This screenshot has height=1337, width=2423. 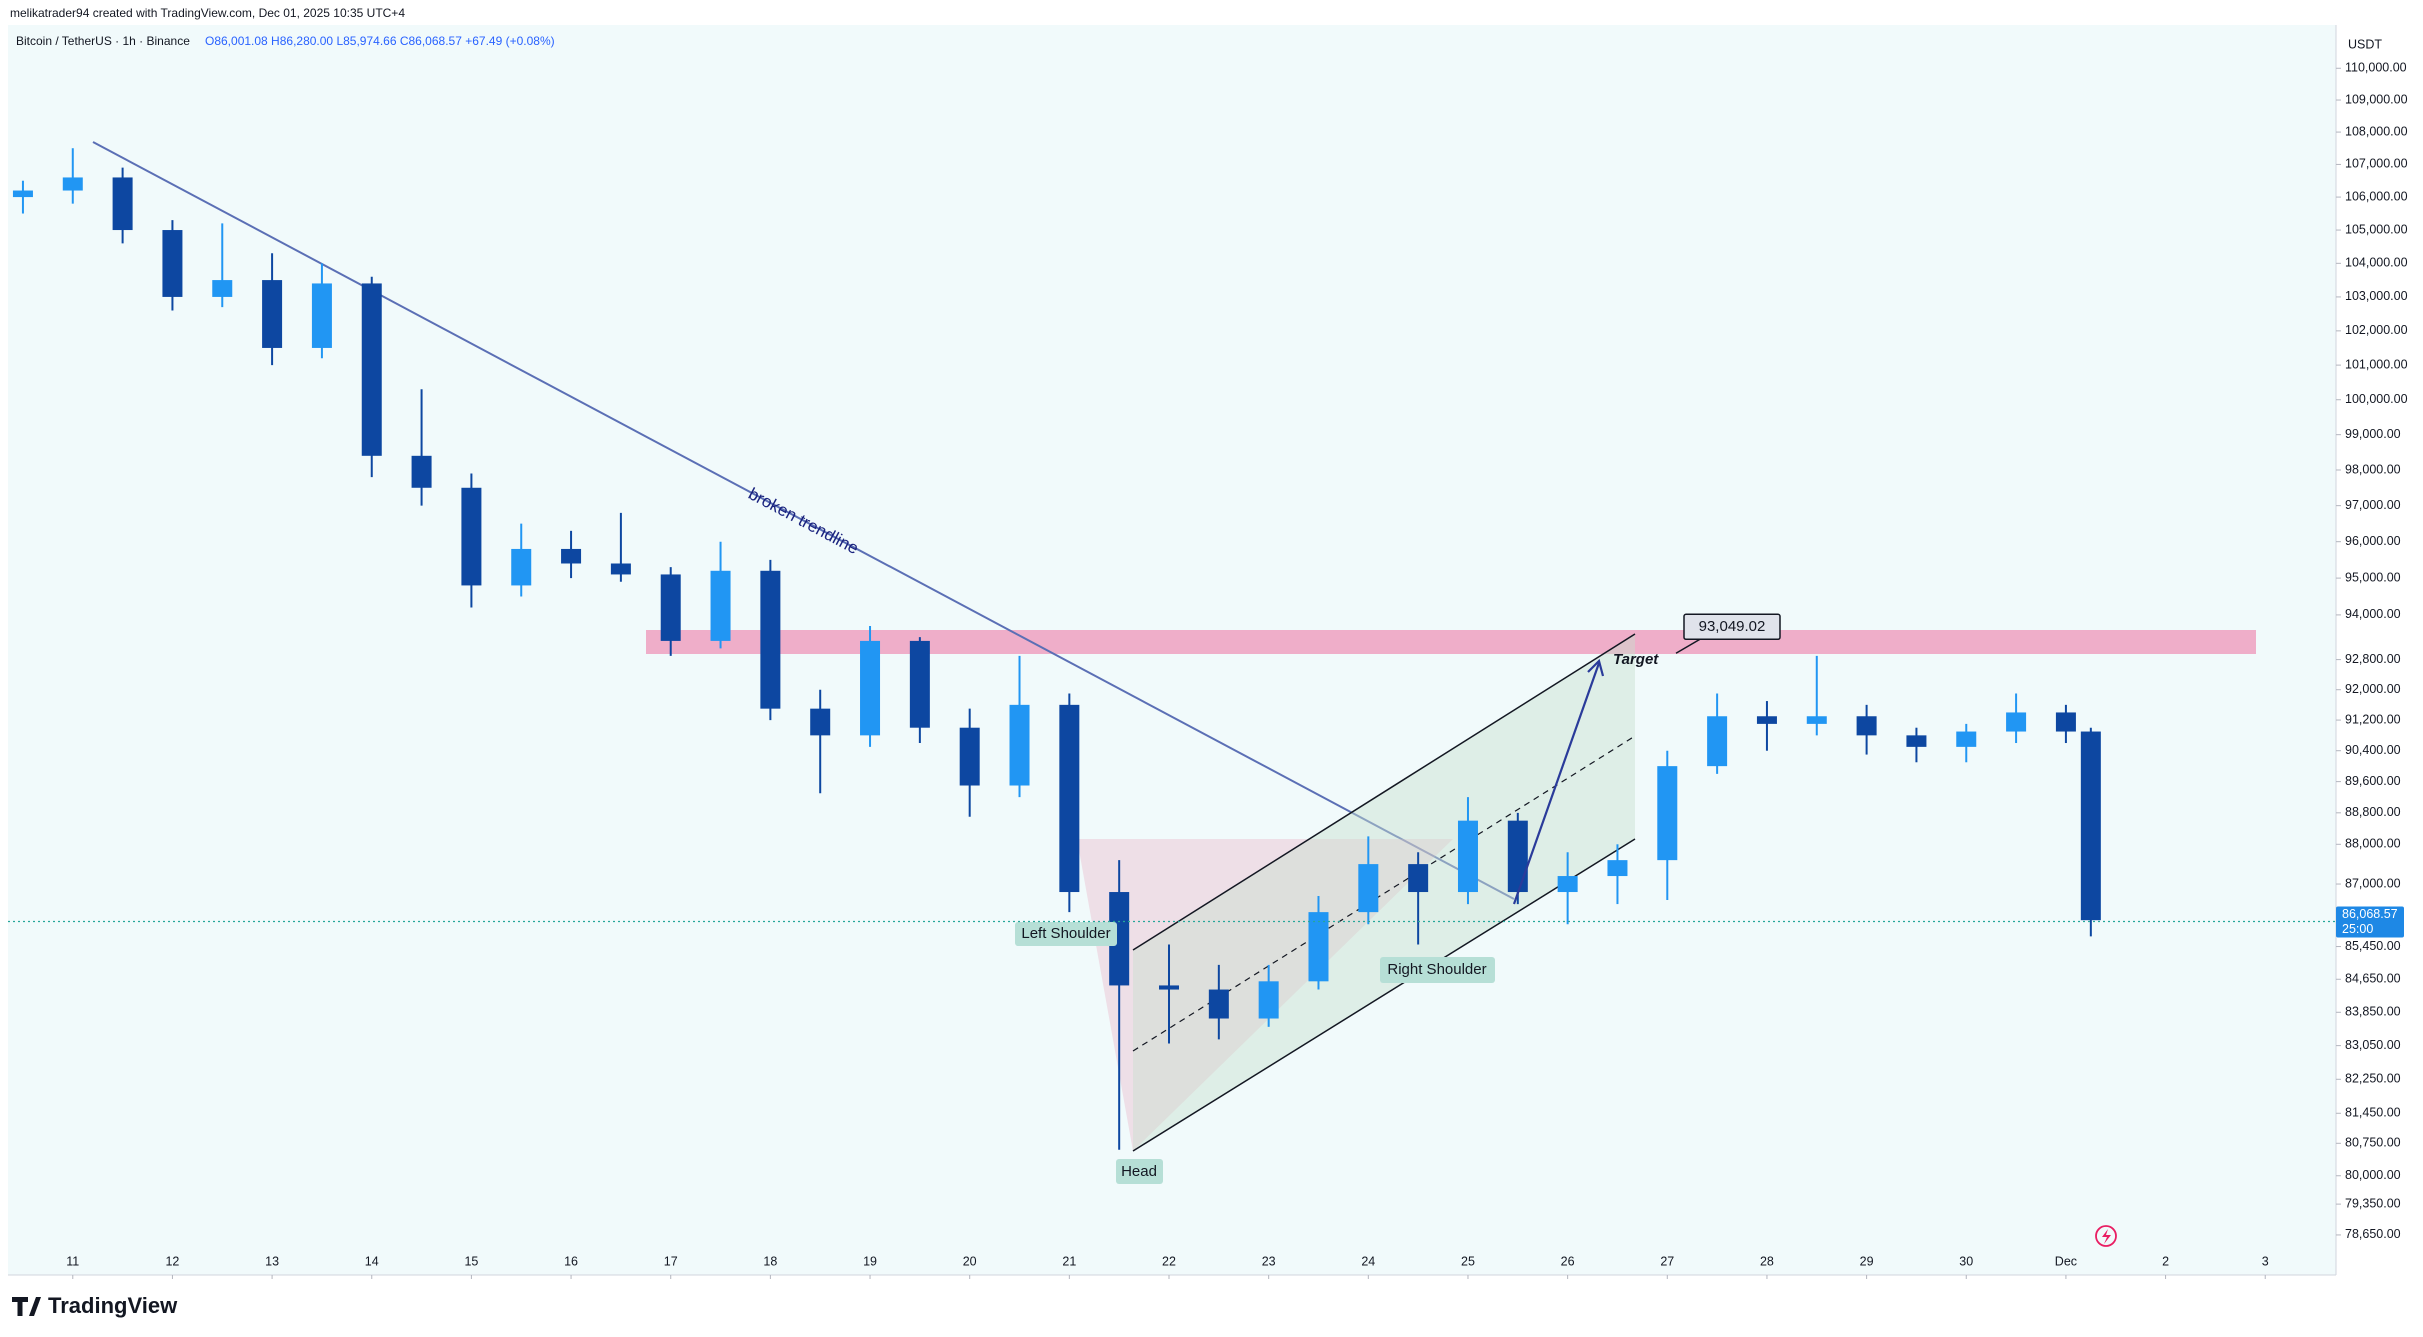 What do you see at coordinates (2376, 196) in the screenshot?
I see `y-tick-label: 106,000.00` at bounding box center [2376, 196].